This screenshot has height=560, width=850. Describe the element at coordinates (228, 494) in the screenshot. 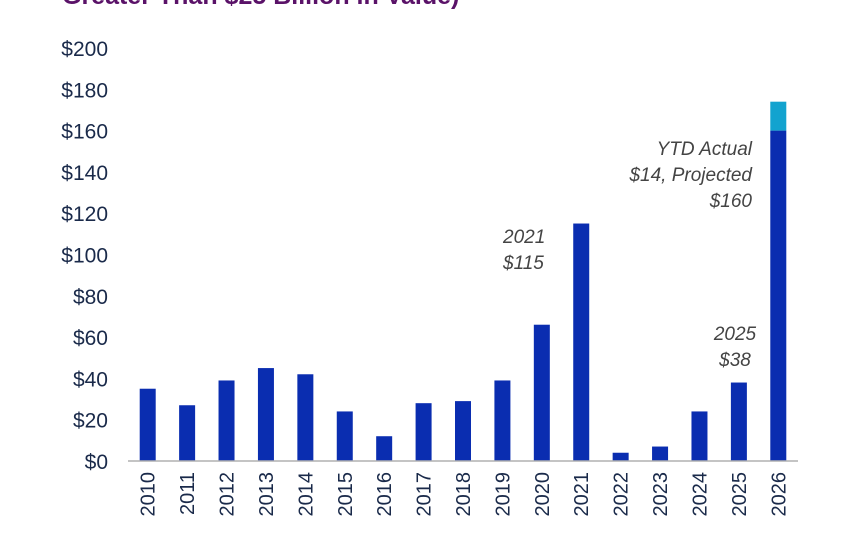

I see `x-tick-label: 2012` at that location.